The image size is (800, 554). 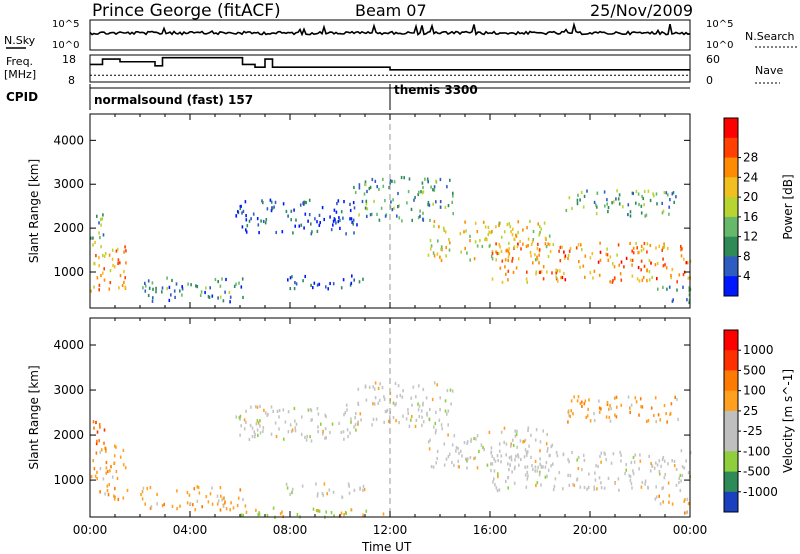 What do you see at coordinates (759, 207) in the screenshot?
I see `power-colorbar: 4 8 12 16 20 24 28 Power [dB]` at bounding box center [759, 207].